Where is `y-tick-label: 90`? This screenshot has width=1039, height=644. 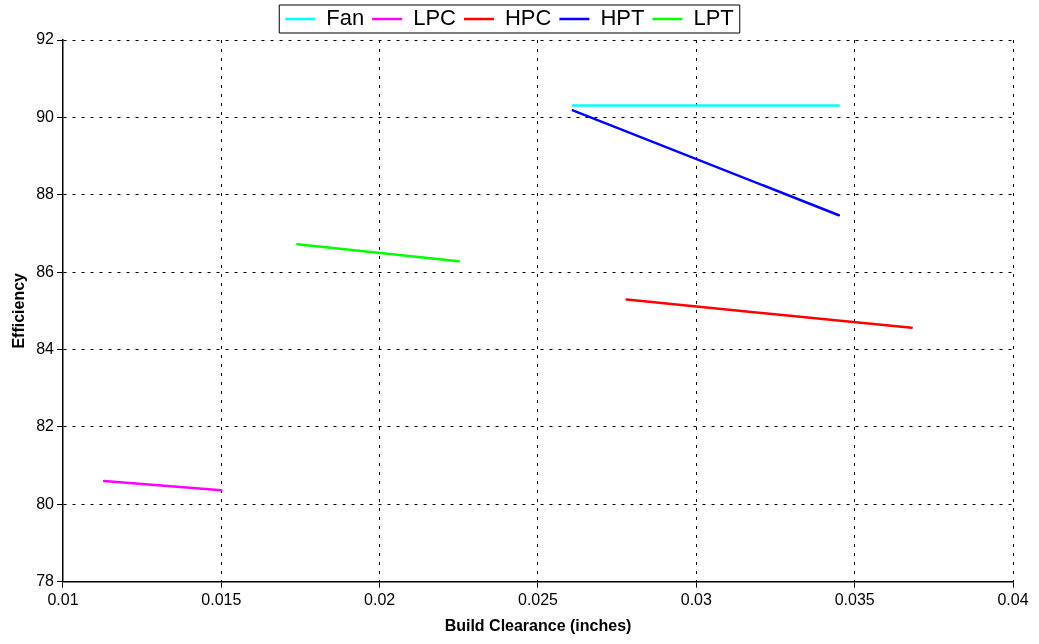
y-tick-label: 90 is located at coordinates (45, 116).